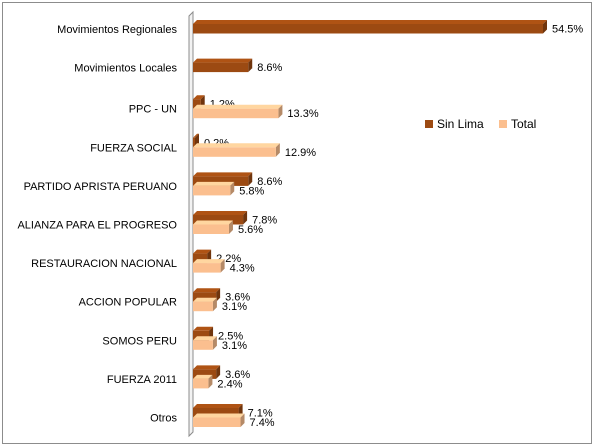 The height and width of the screenshot is (448, 596). Describe the element at coordinates (302, 114) in the screenshot. I see `value-label: 13.3%` at that location.